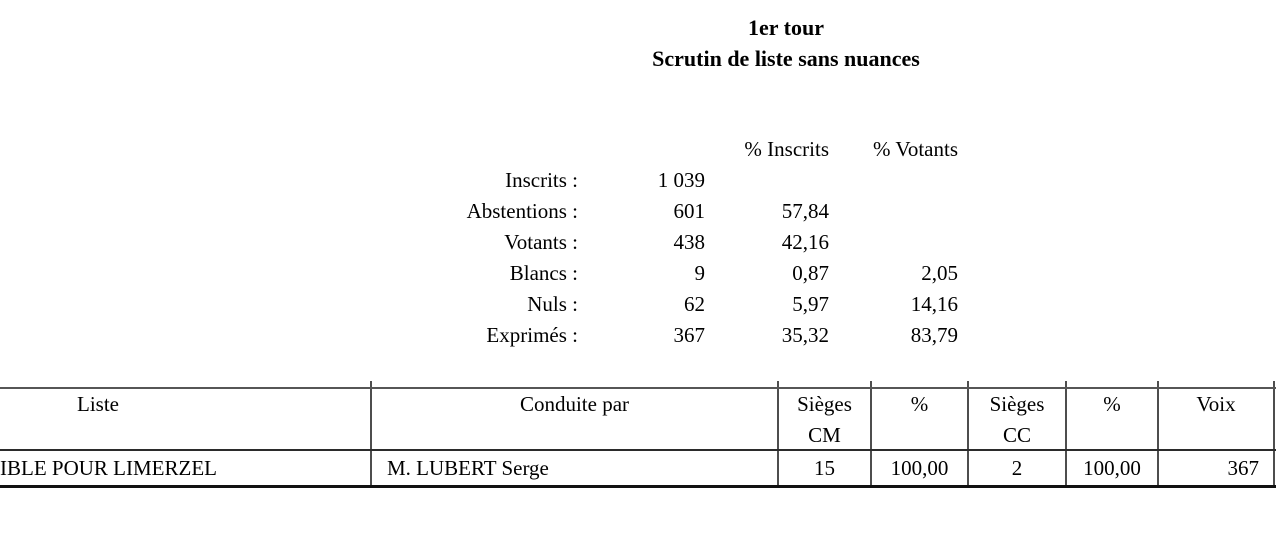 The width and height of the screenshot is (1280, 552). Describe the element at coordinates (98, 404) in the screenshot. I see `table-header-liste: Liste` at that location.